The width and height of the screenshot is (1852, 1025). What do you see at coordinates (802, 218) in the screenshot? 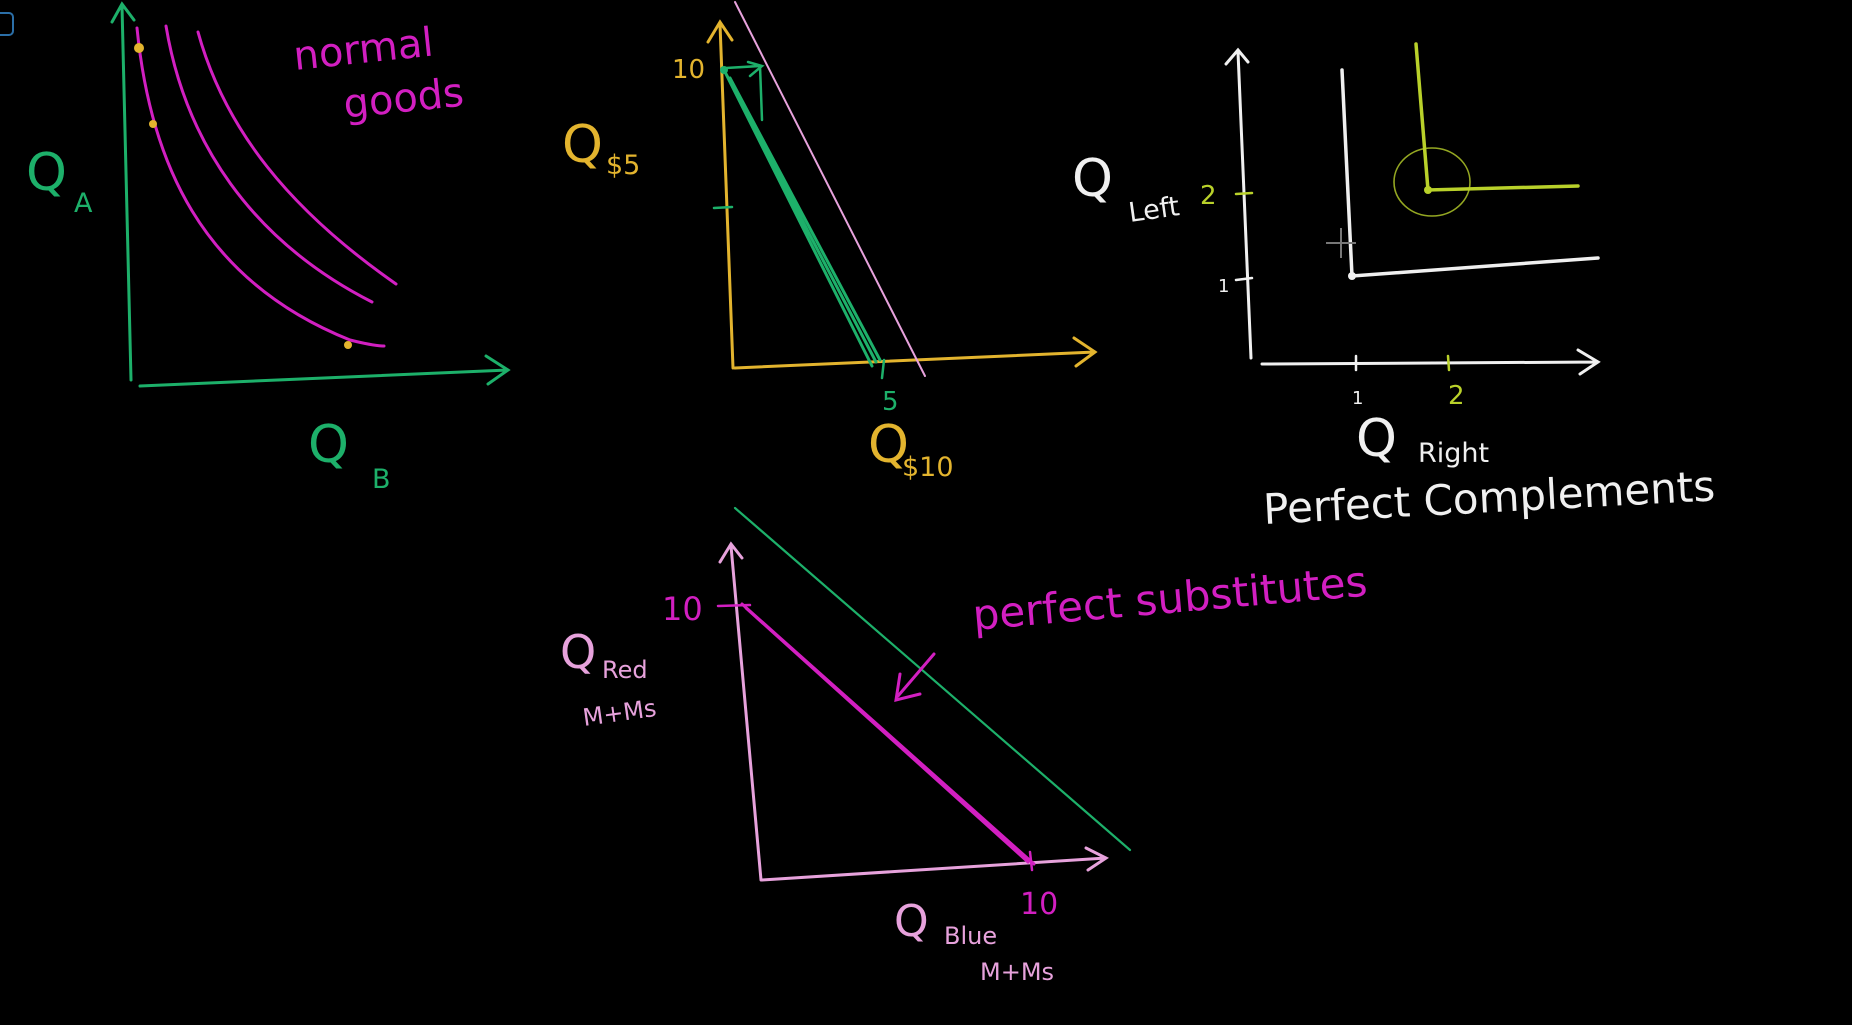
I see `budget-line` at bounding box center [802, 218].